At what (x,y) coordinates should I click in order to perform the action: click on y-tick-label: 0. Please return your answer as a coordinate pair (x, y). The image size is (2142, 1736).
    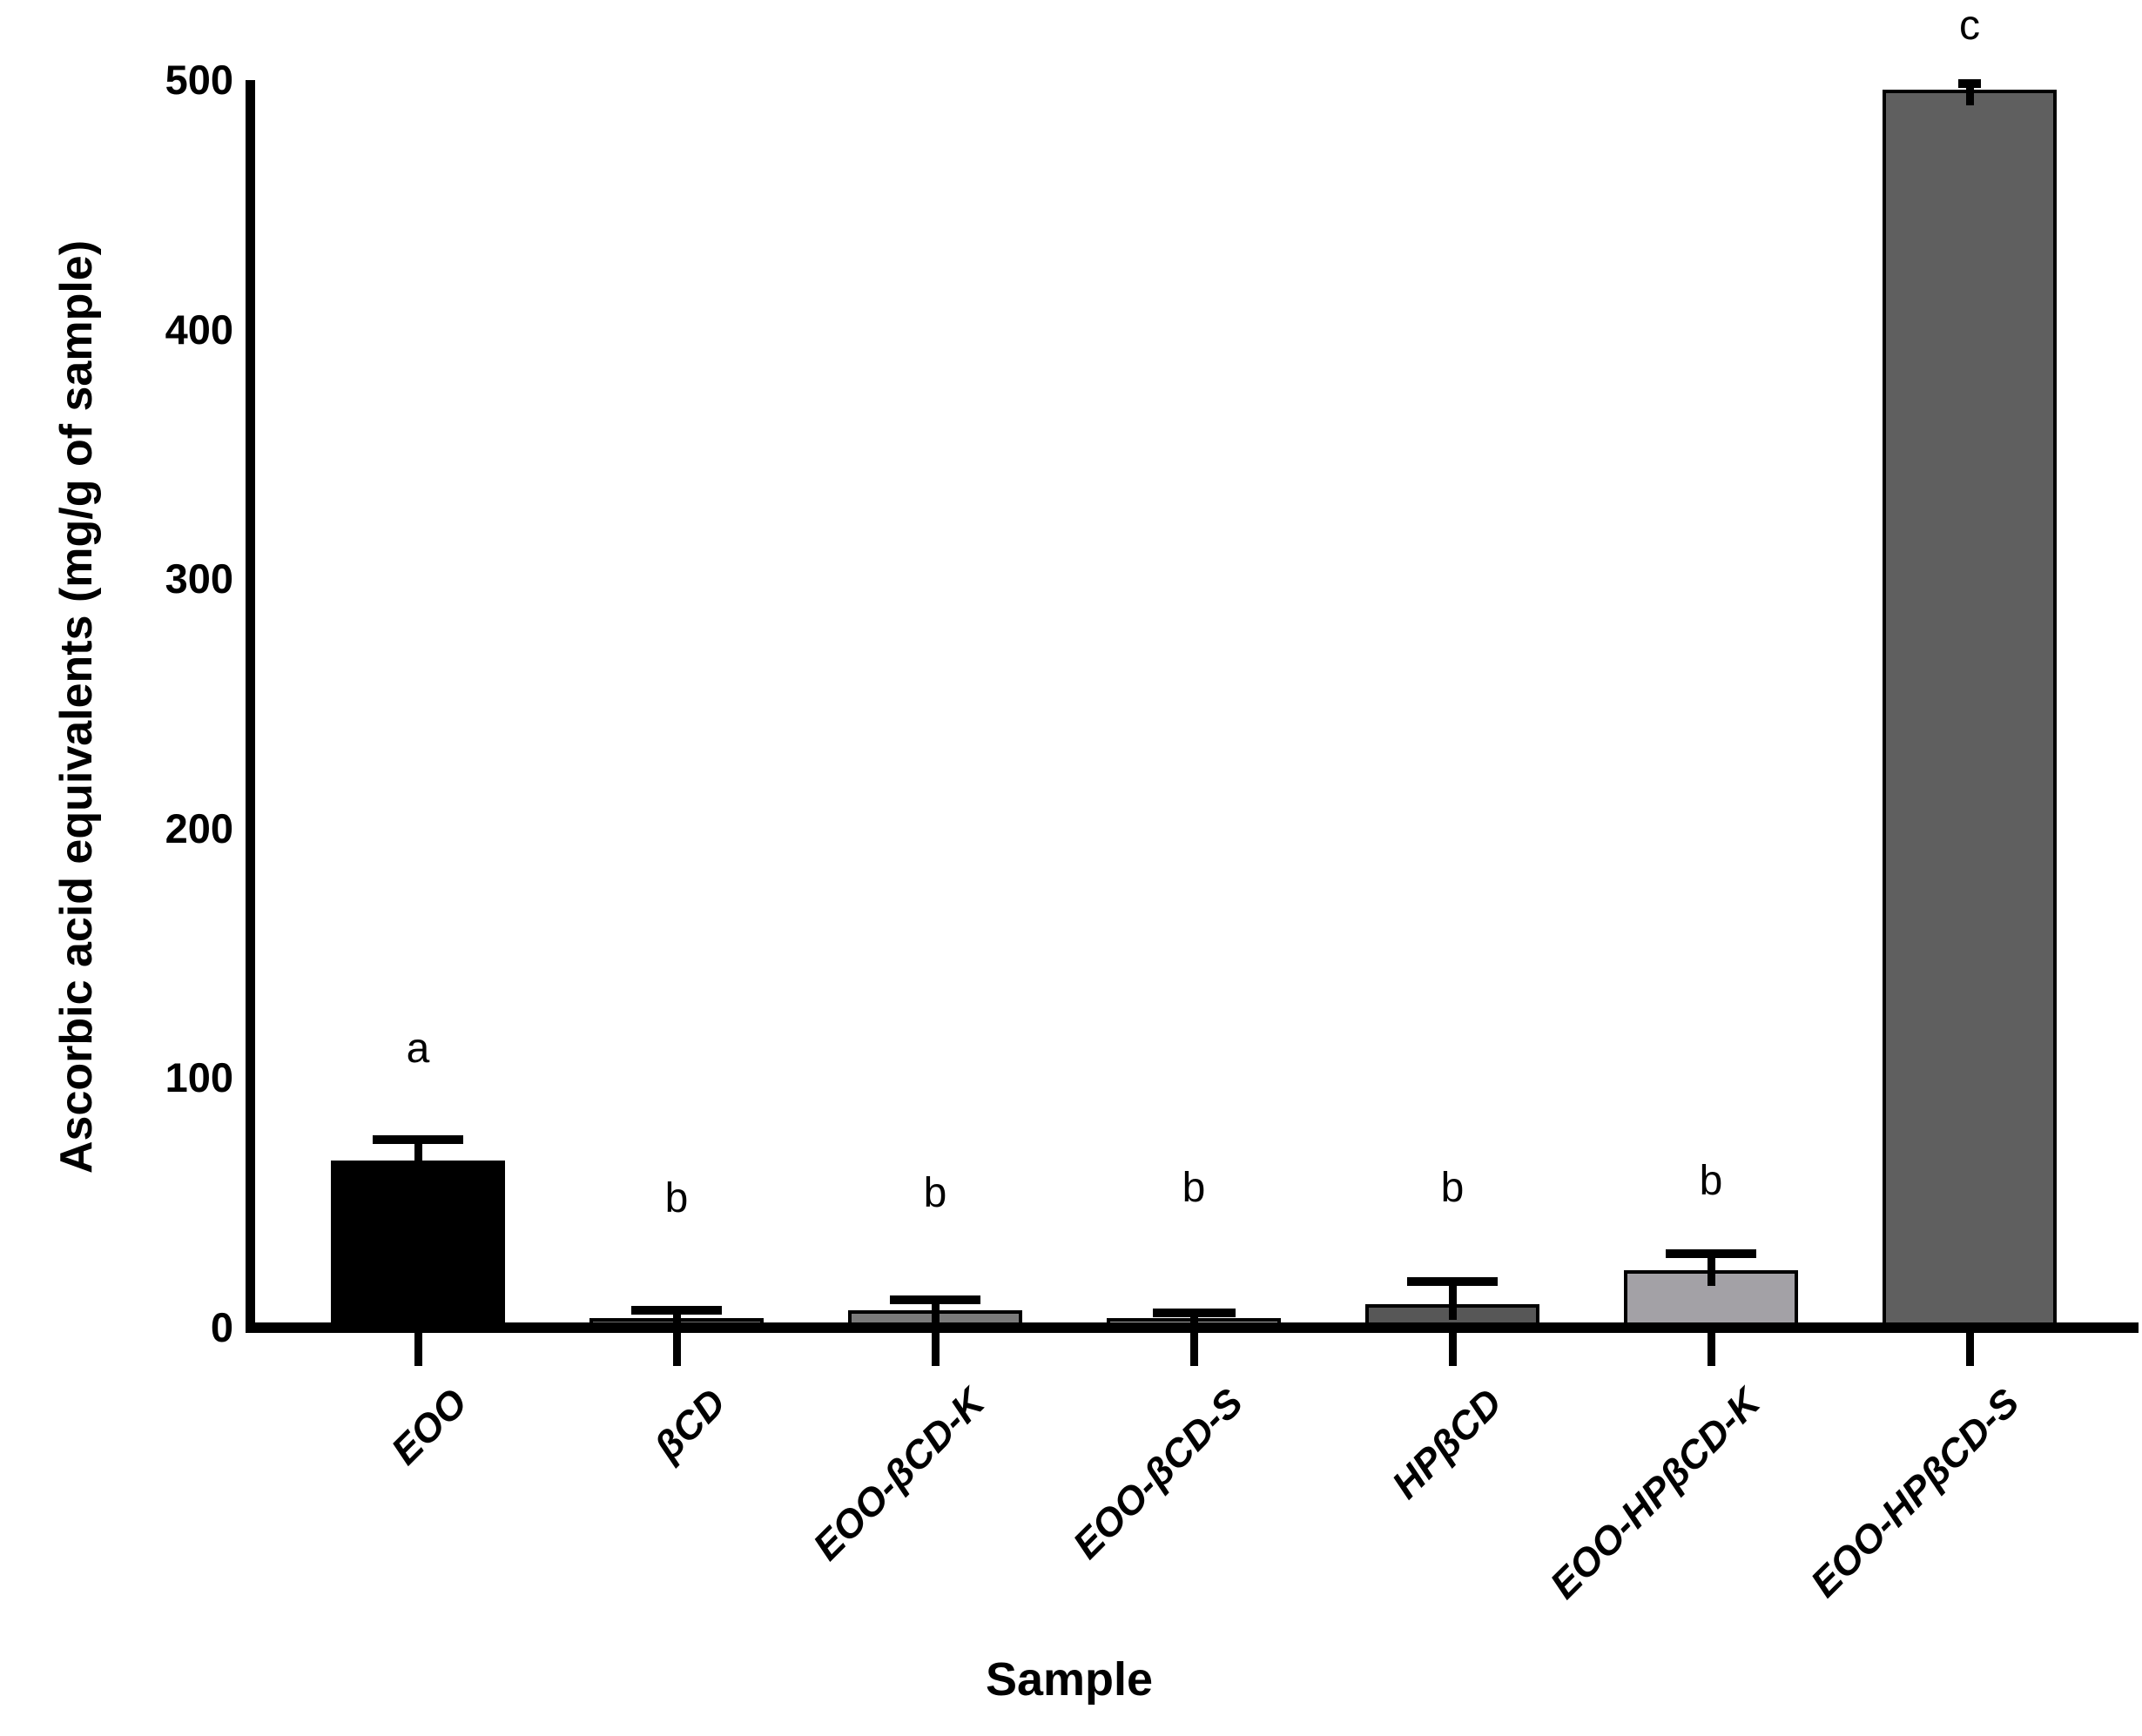
    Looking at the image, I should click on (221, 1327).